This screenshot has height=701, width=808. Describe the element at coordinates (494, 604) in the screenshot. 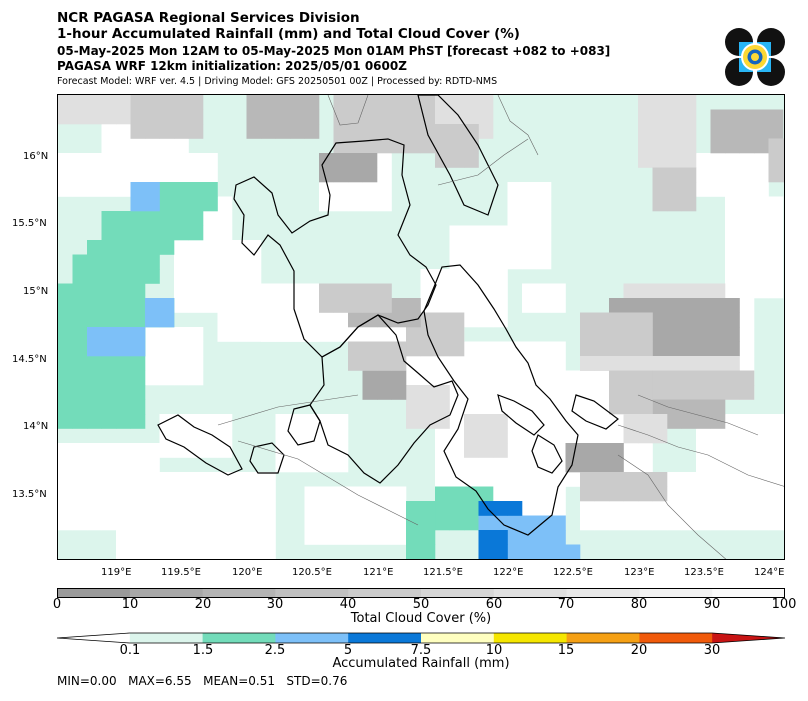

I see `cloud-tick: 60` at that location.